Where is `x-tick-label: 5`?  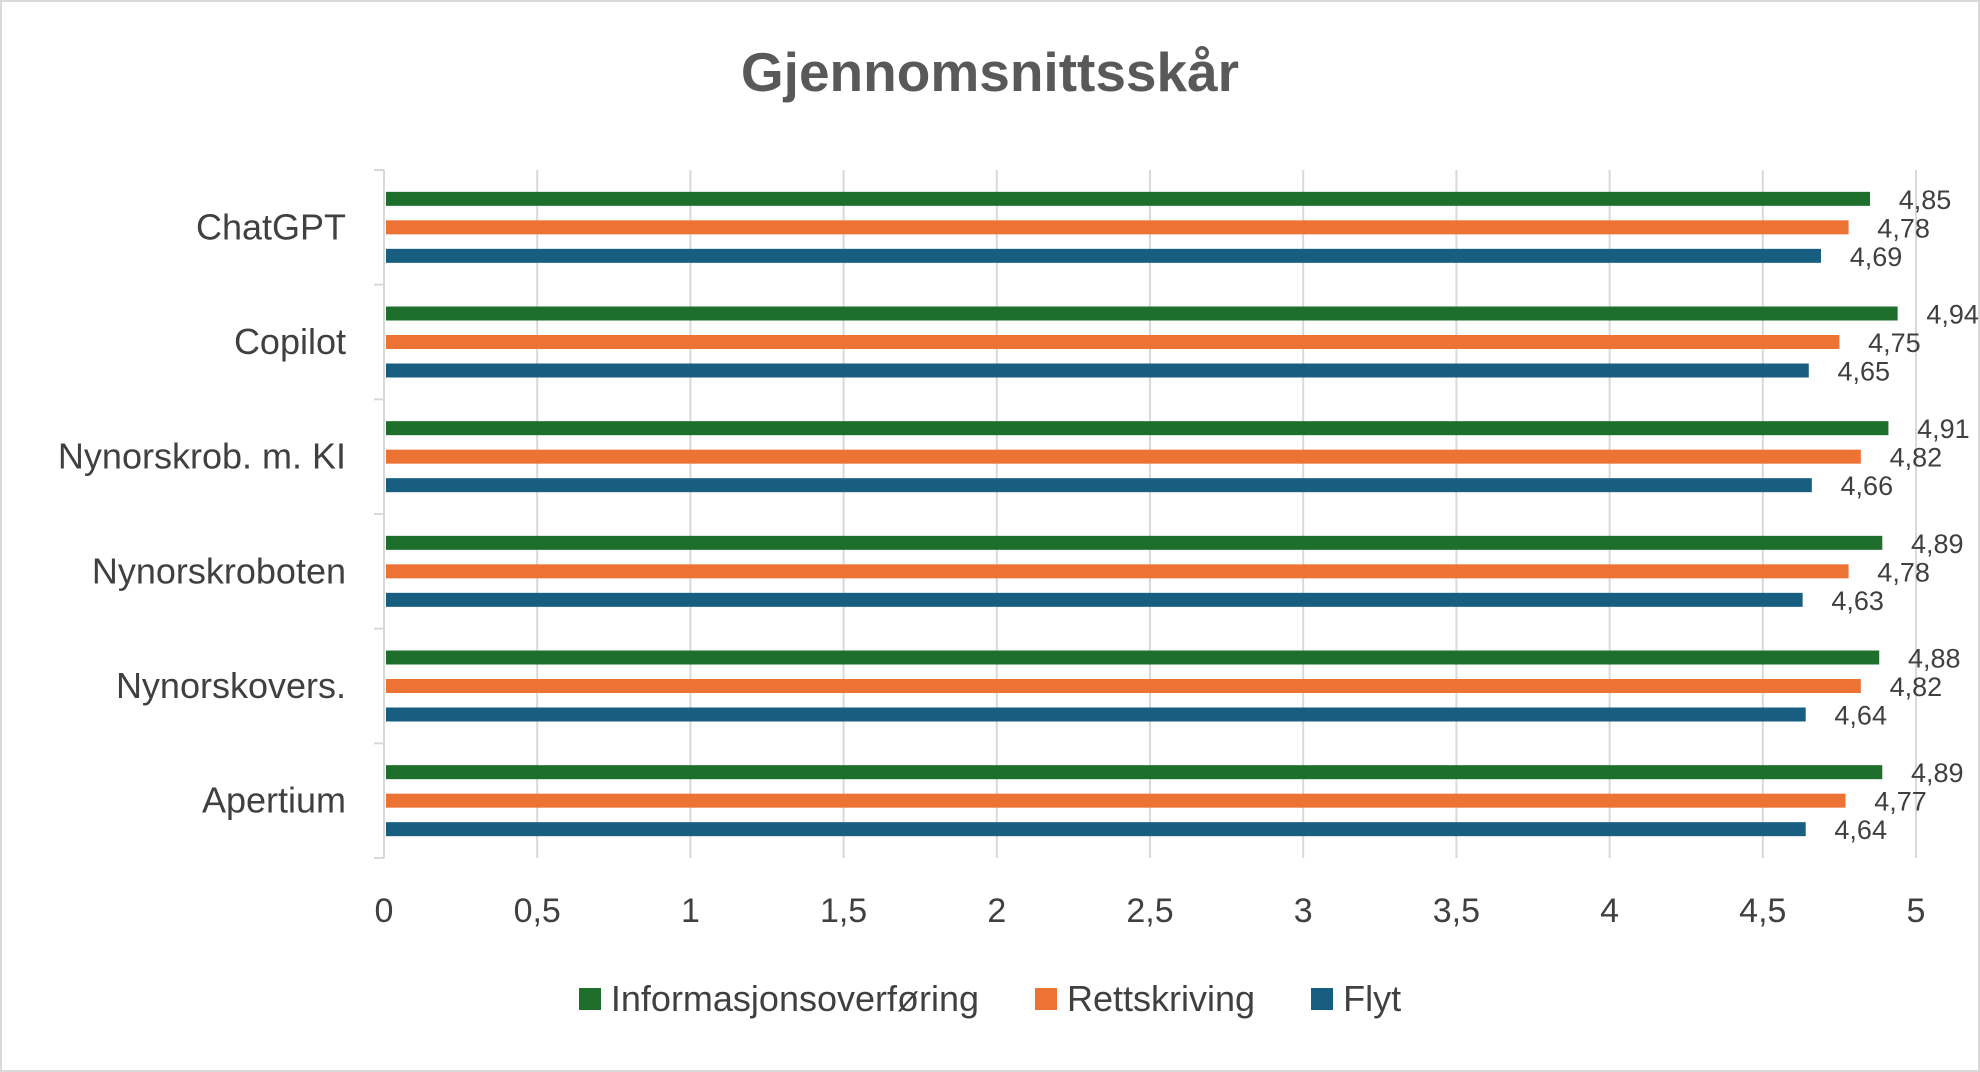 x-tick-label: 5 is located at coordinates (1916, 911).